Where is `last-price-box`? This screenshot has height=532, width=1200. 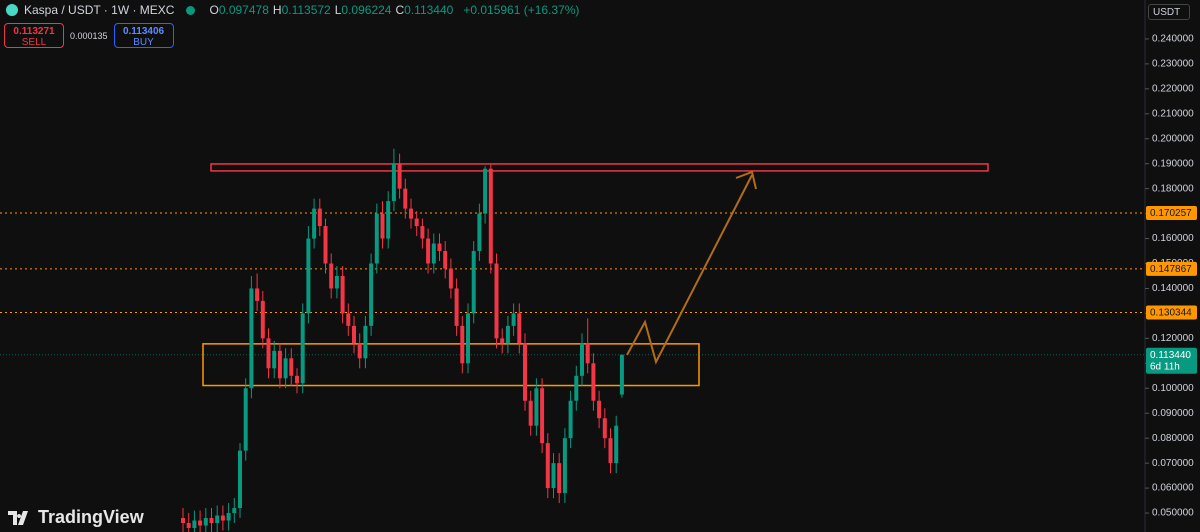 last-price-box is located at coordinates (1171, 360).